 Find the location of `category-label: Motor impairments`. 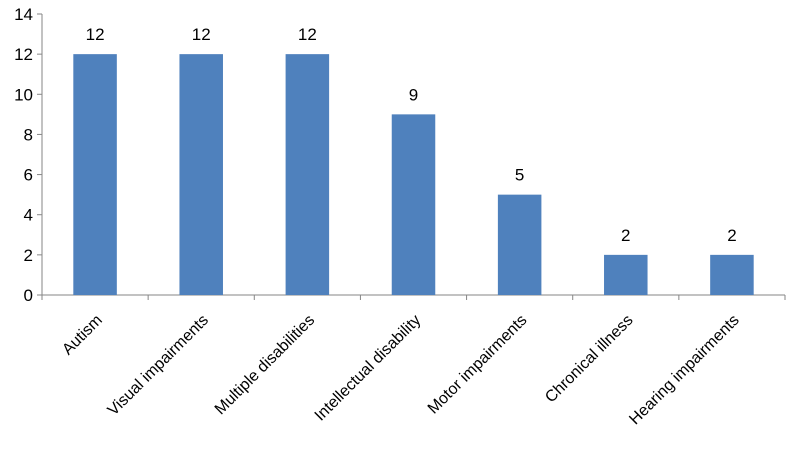

category-label: Motor impairments is located at coordinates (478, 365).